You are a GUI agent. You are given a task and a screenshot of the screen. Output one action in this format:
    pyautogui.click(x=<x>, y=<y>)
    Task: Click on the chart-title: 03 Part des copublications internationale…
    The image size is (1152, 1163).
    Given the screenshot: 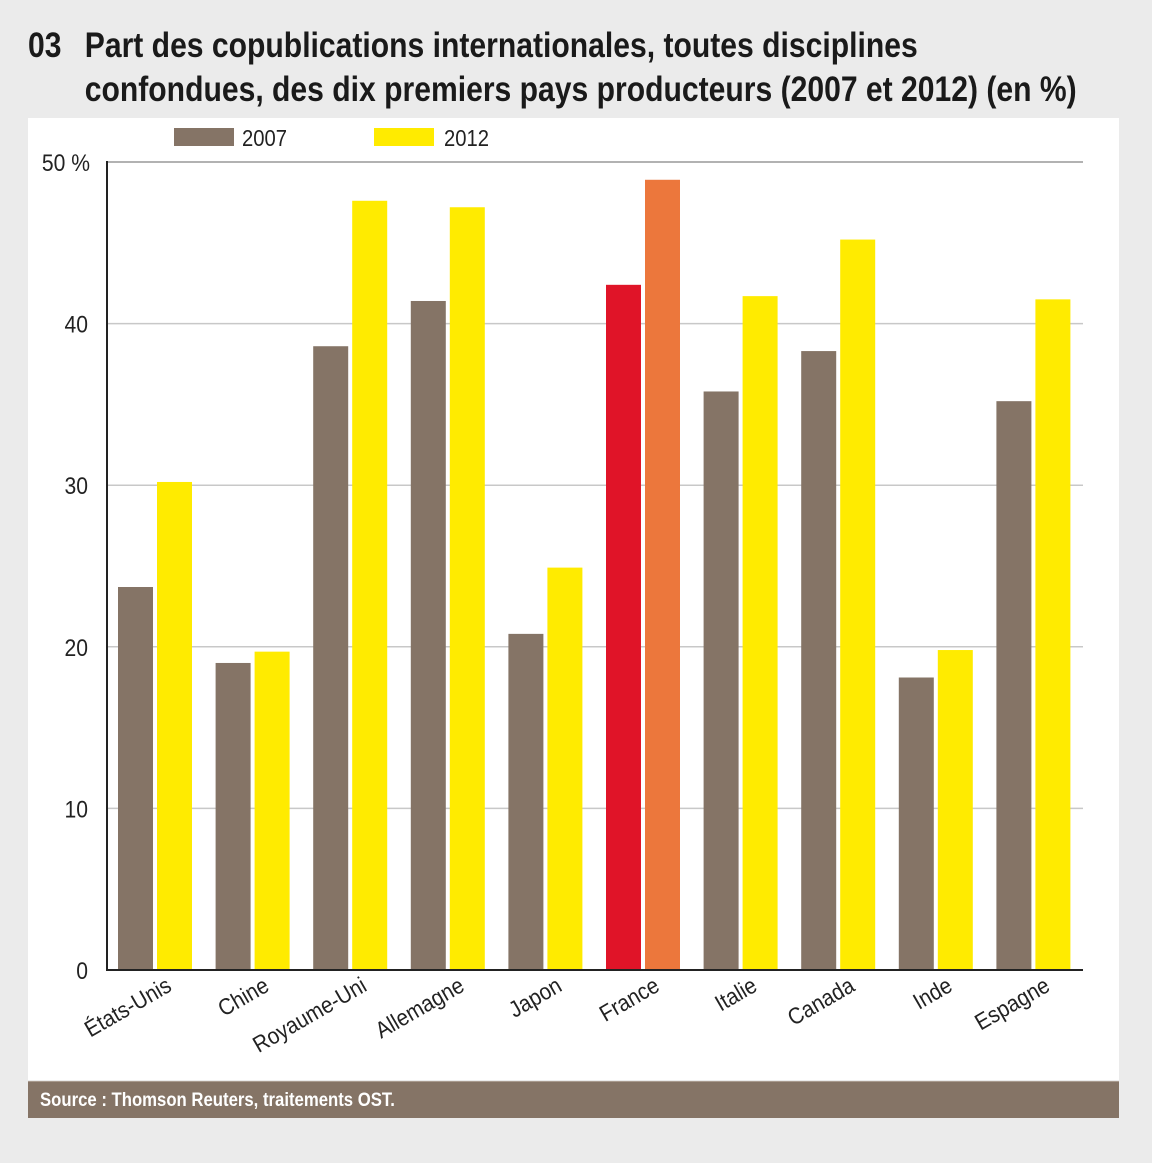 What is the action you would take?
    pyautogui.click(x=552, y=68)
    